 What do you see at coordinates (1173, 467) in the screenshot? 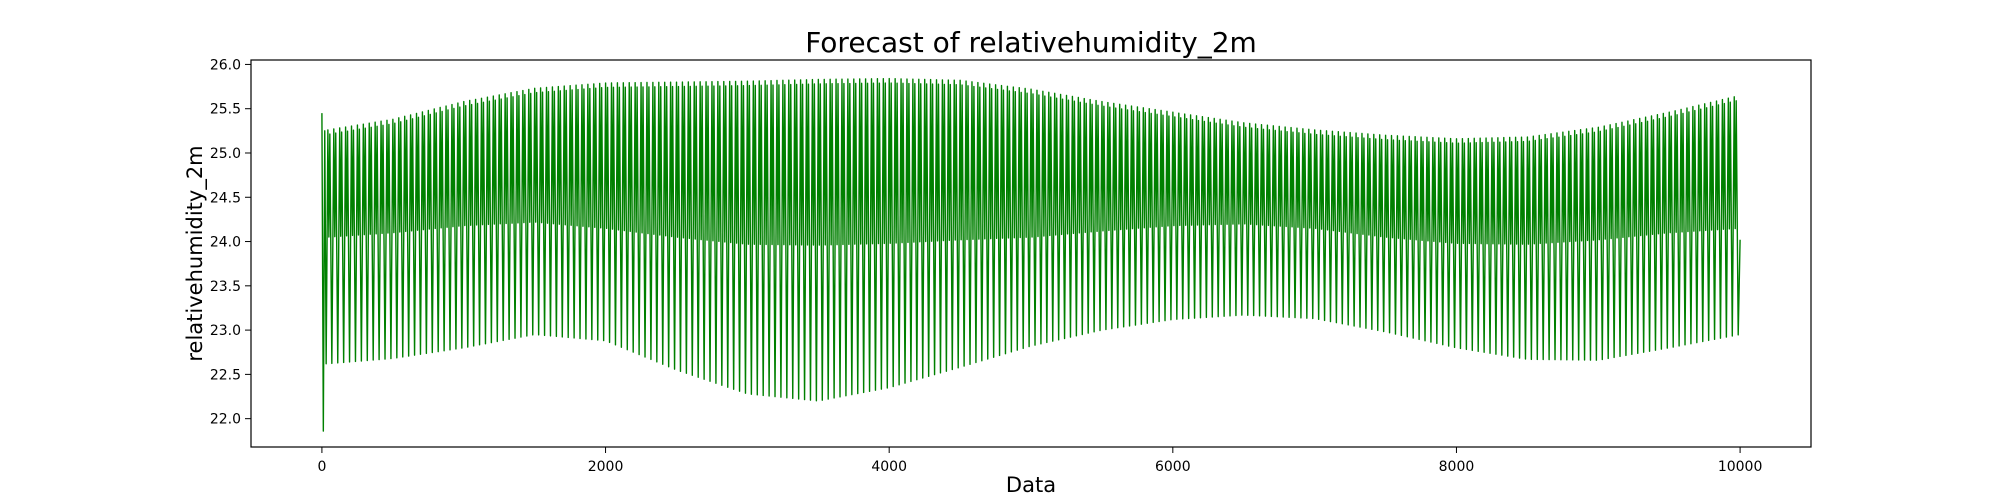
I see `x-tick-label: 6000` at bounding box center [1173, 467].